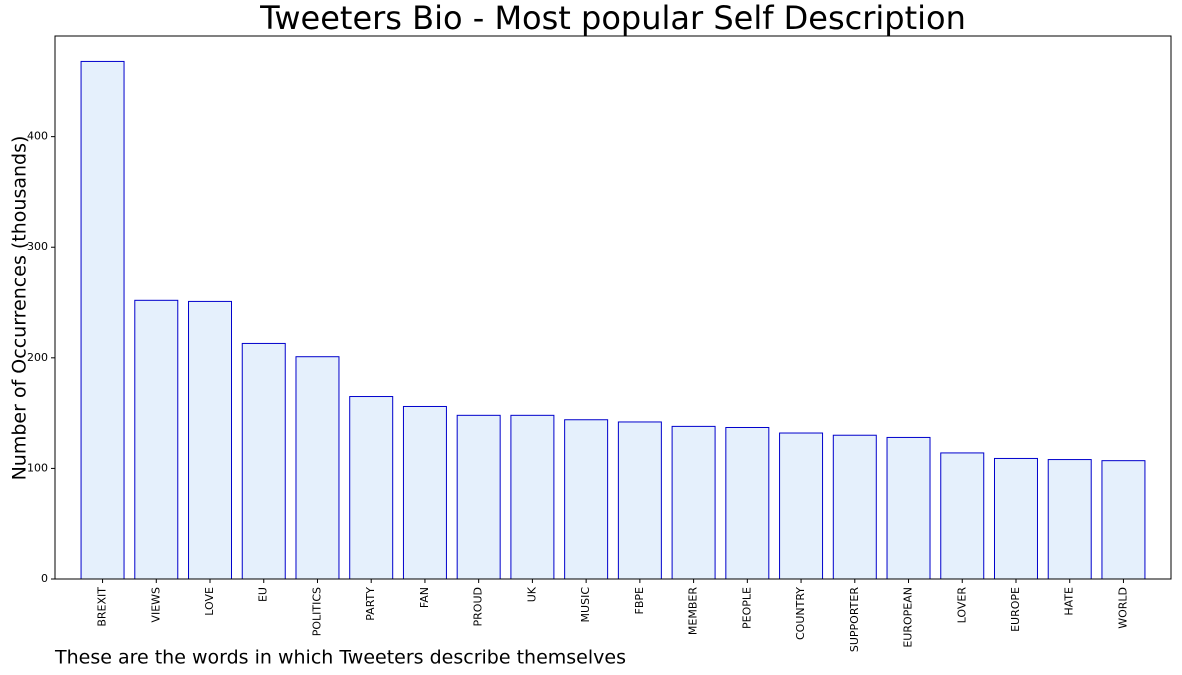 The height and width of the screenshot is (675, 1182). What do you see at coordinates (908, 617) in the screenshot?
I see `x-tick-label: EUROPEAN` at bounding box center [908, 617].